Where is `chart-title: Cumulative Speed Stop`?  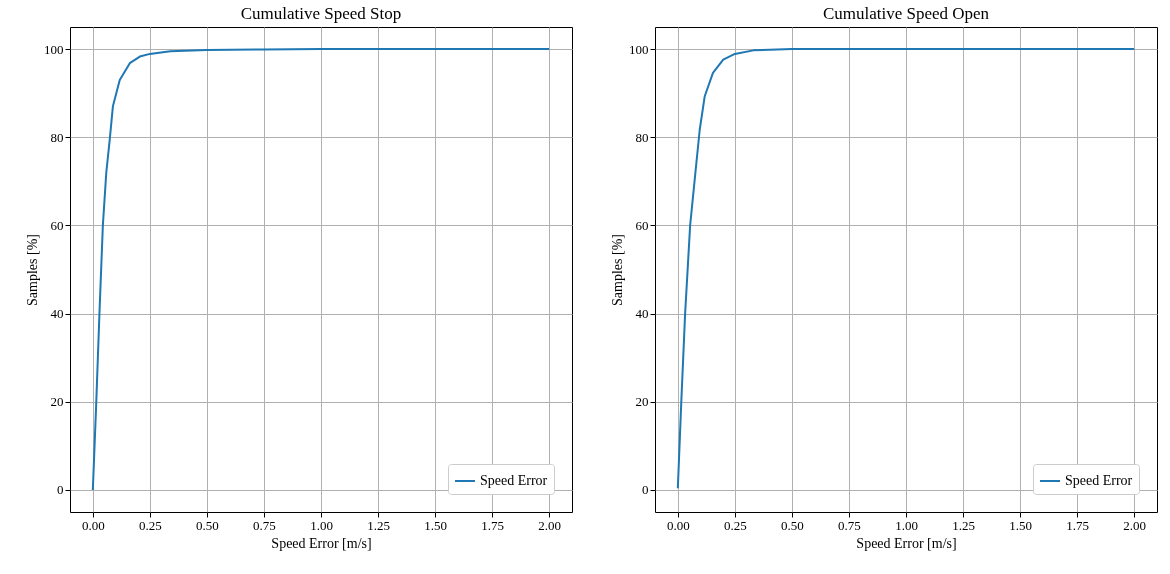 chart-title: Cumulative Speed Stop is located at coordinates (321, 13).